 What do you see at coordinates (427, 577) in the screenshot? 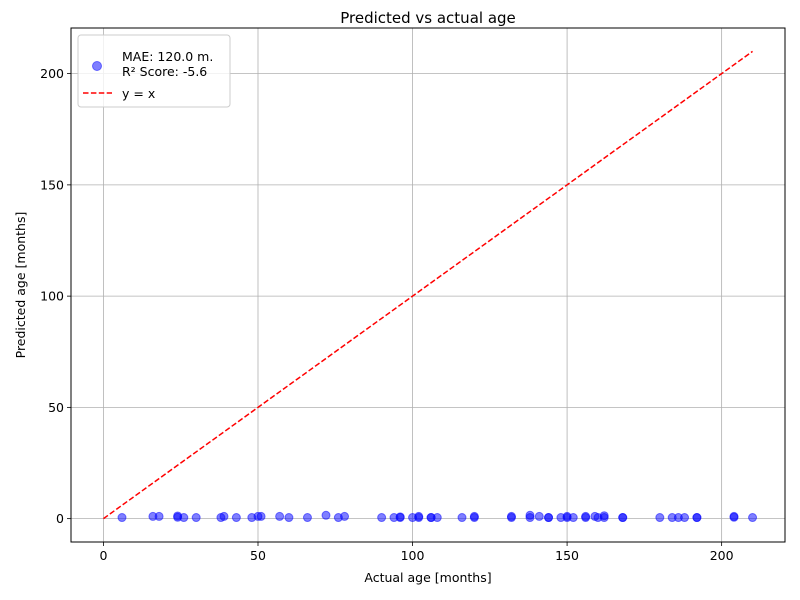
I see `x-axis-label: Actual age [months]` at bounding box center [427, 577].